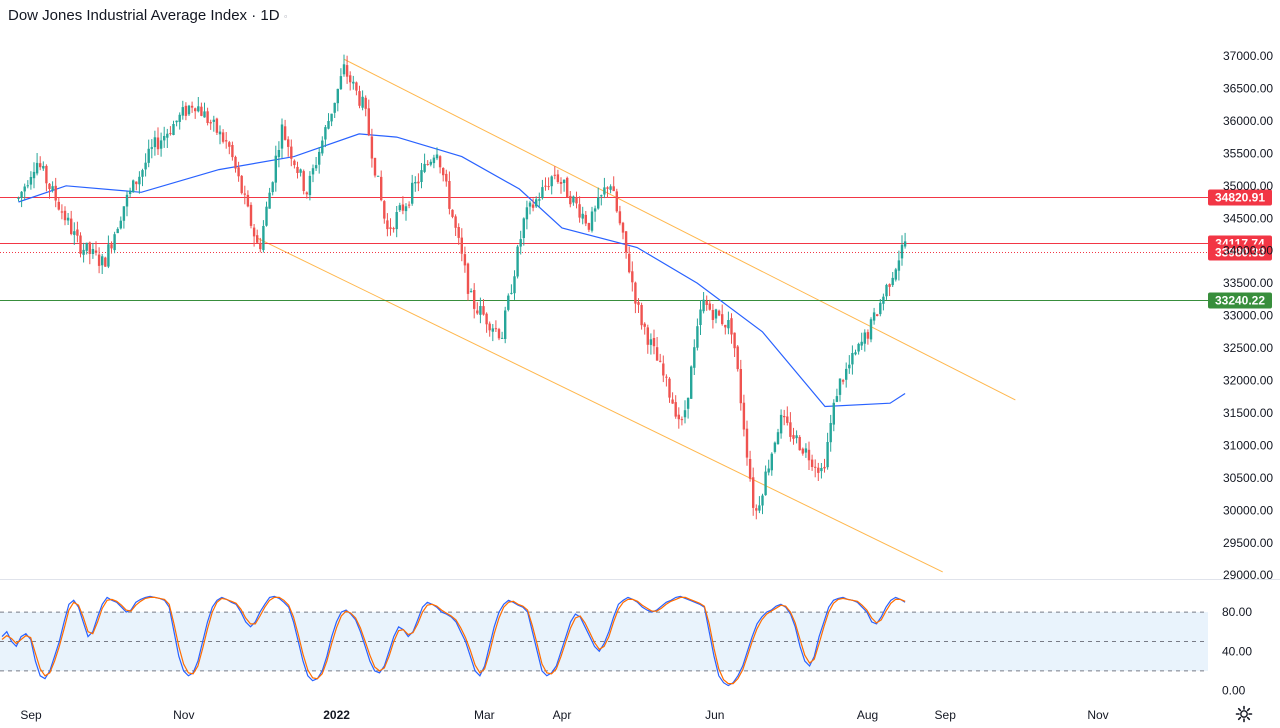 The image size is (1280, 728). What do you see at coordinates (1237, 651) in the screenshot?
I see `oscillator-axis-tick-label: 40.00` at bounding box center [1237, 651].